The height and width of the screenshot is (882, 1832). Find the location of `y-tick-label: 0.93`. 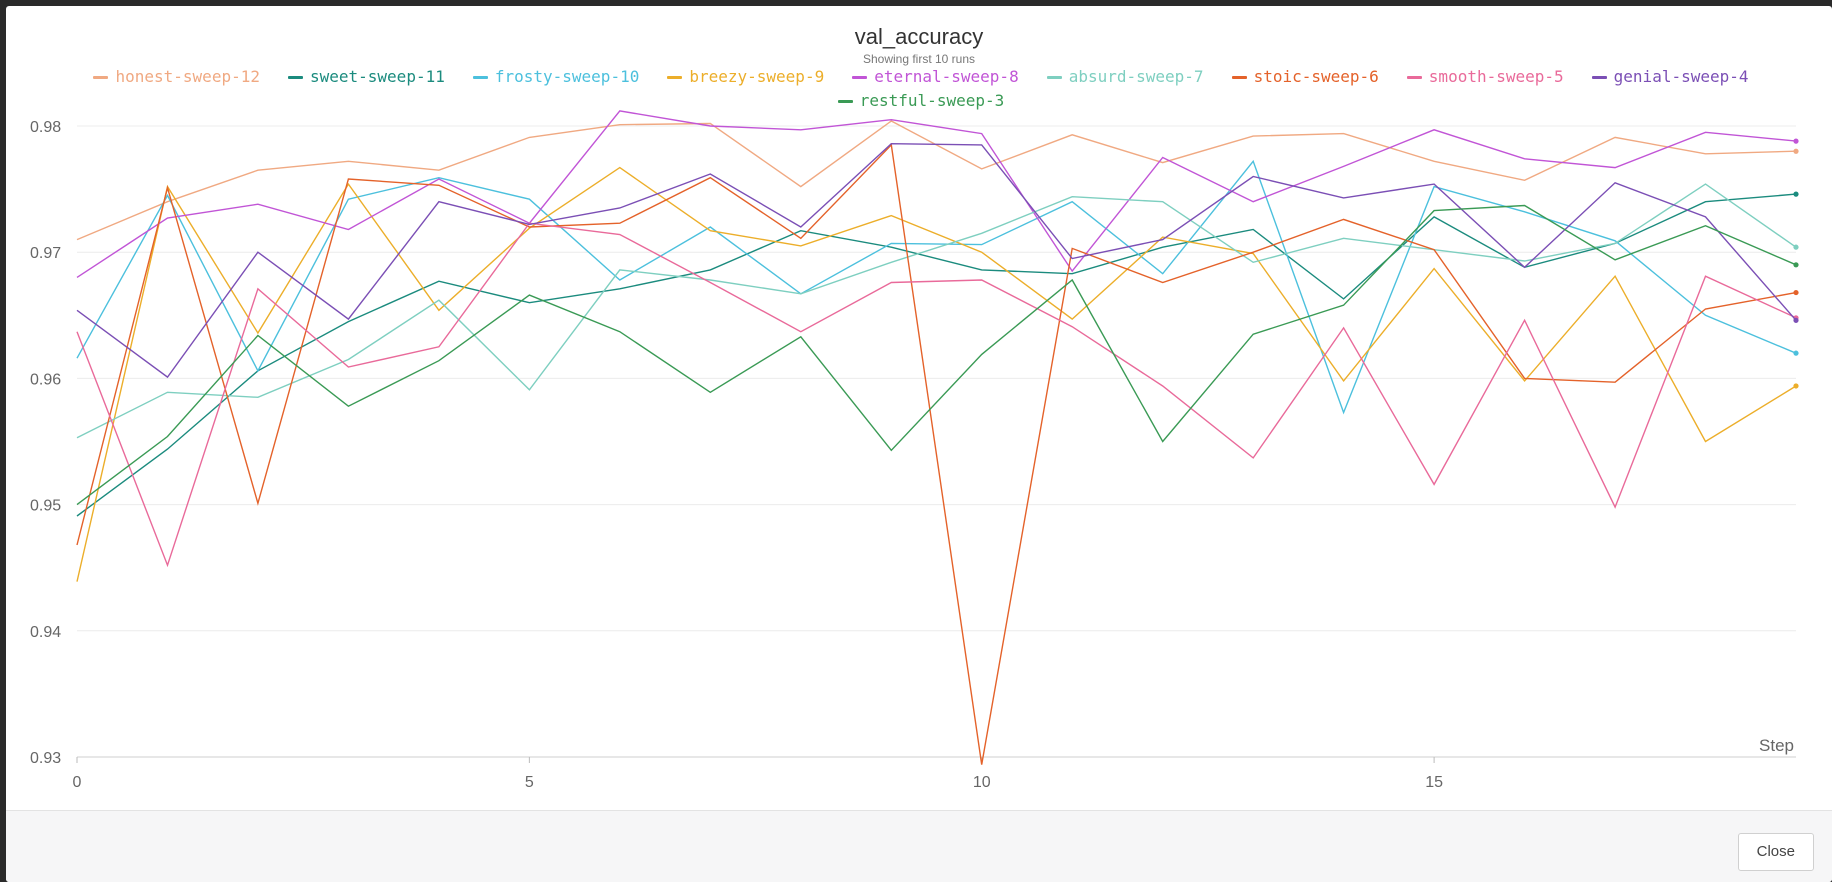

y-tick-label: 0.93 is located at coordinates (45, 758).